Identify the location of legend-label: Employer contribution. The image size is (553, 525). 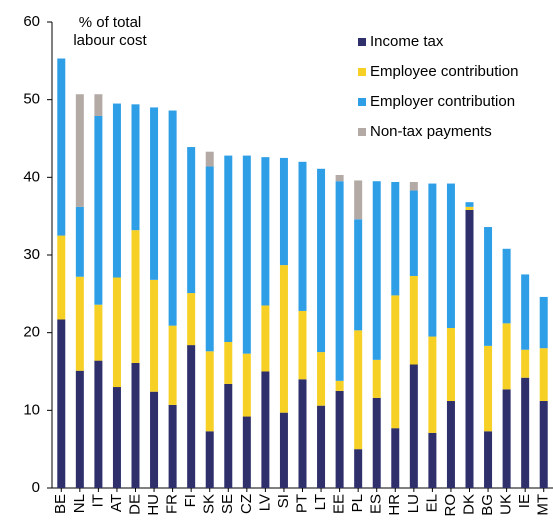
(442, 101).